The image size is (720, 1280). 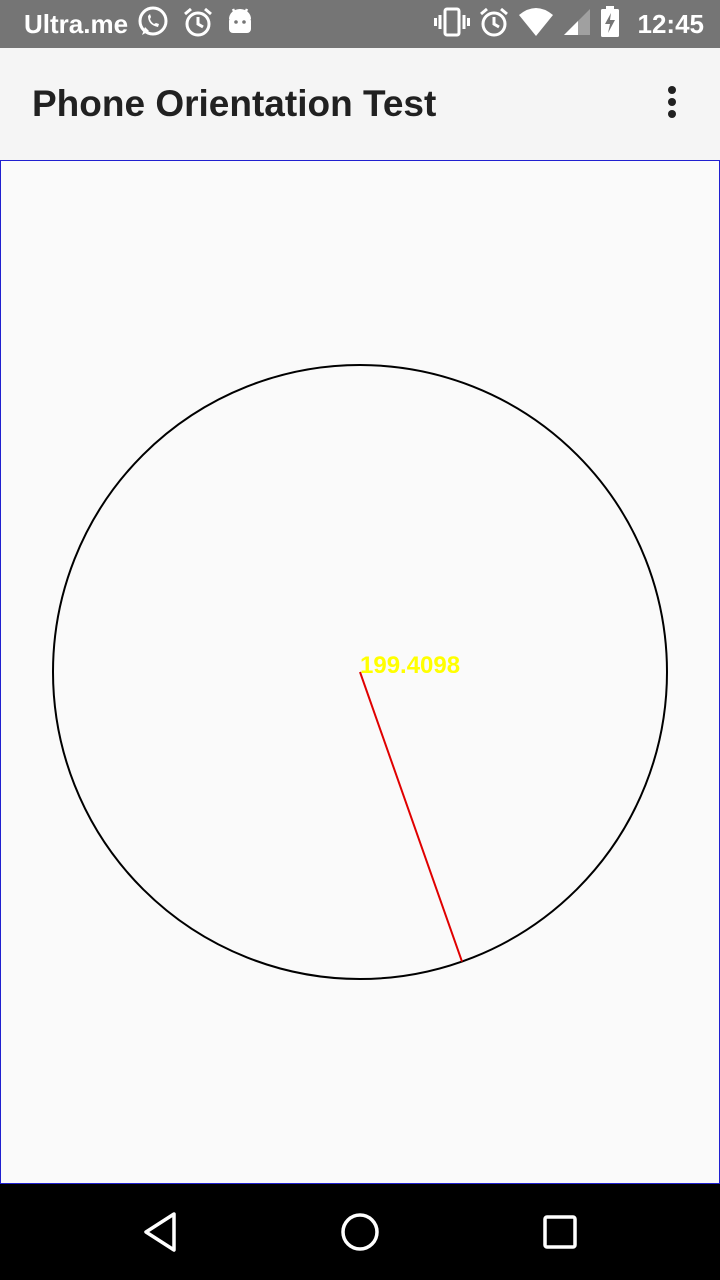 I want to click on app-title: Phone Orientation Test, so click(x=234, y=103).